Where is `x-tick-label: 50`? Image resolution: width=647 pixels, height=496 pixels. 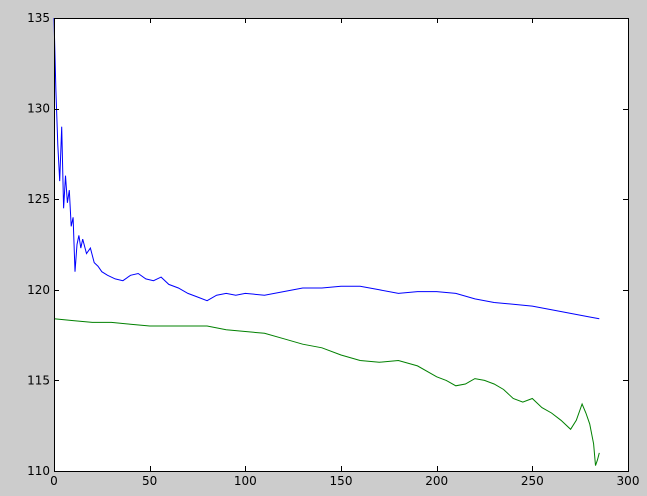 x-tick-label: 50 is located at coordinates (149, 481).